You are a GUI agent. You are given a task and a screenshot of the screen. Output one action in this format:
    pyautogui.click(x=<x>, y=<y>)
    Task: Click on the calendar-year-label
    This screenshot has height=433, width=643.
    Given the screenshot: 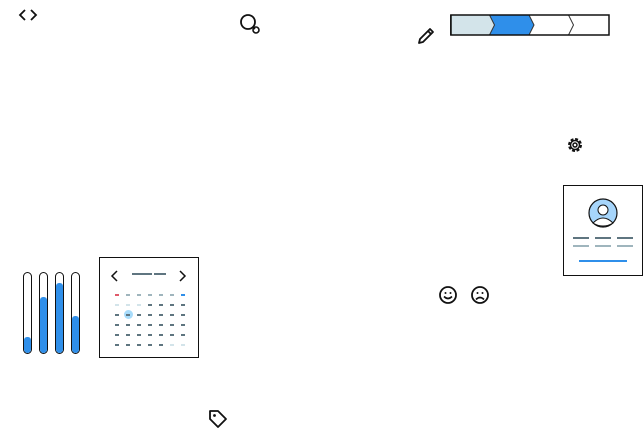 What is the action you would take?
    pyautogui.click(x=160, y=274)
    